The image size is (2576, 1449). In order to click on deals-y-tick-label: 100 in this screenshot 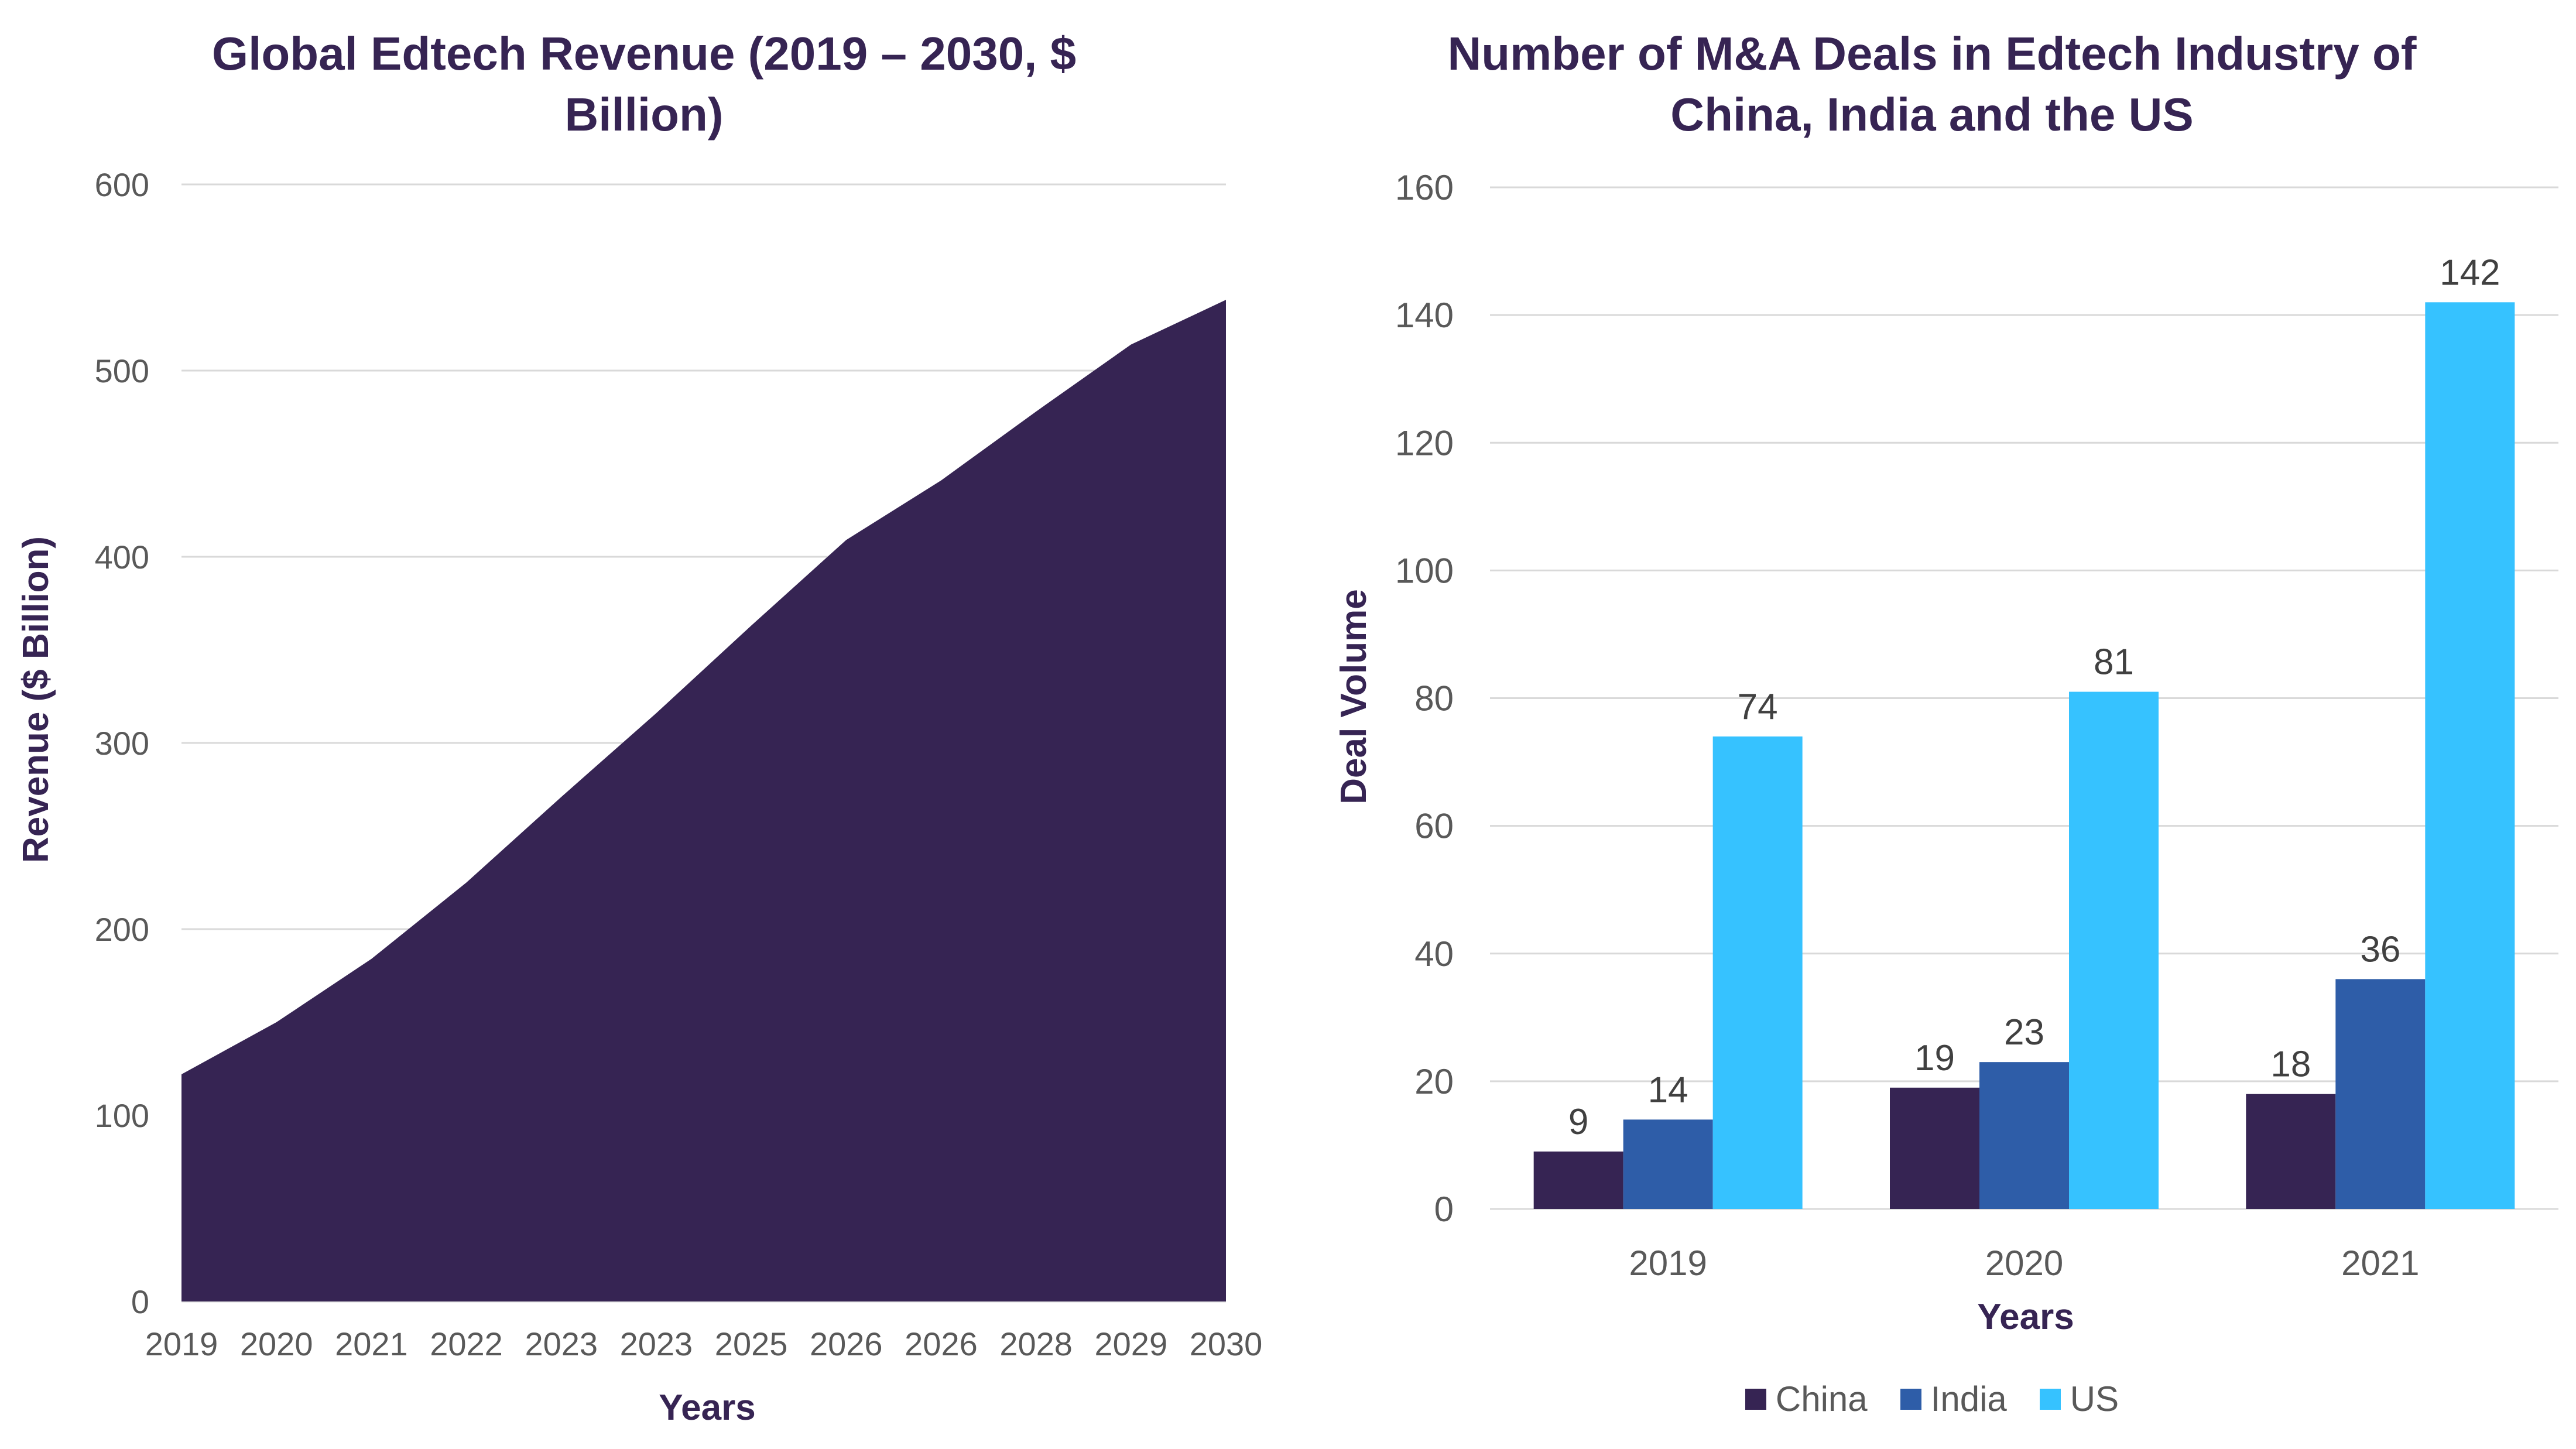, I will do `click(1424, 570)`.